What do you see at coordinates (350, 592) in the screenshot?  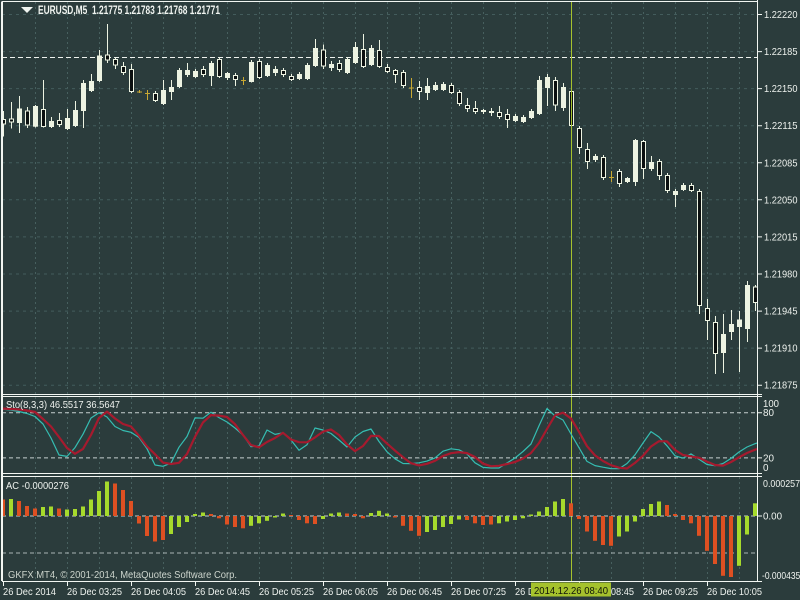 I see `svg-text: 26 Dec 06:05` at bounding box center [350, 592].